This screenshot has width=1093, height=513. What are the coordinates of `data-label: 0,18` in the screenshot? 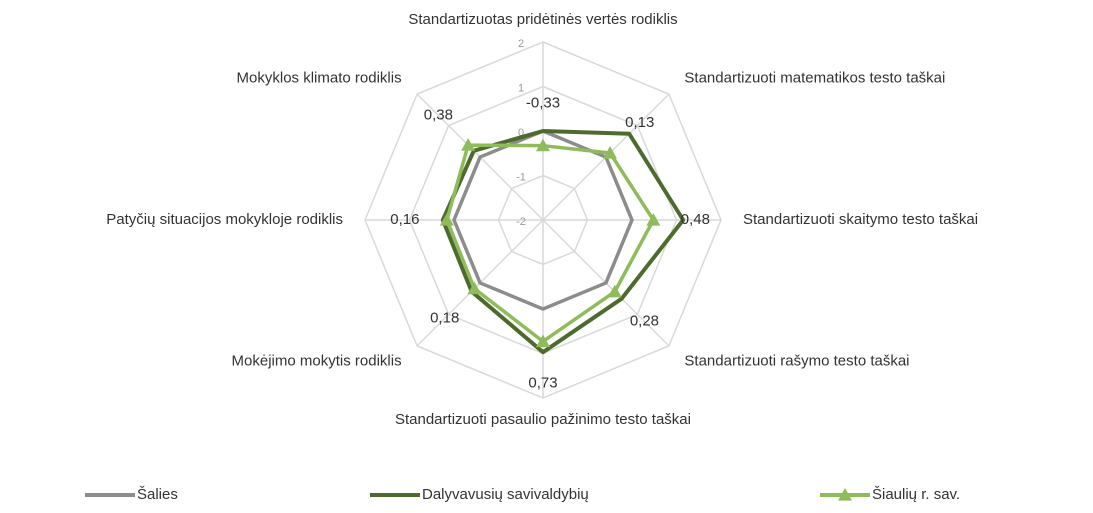 It's located at (444, 317).